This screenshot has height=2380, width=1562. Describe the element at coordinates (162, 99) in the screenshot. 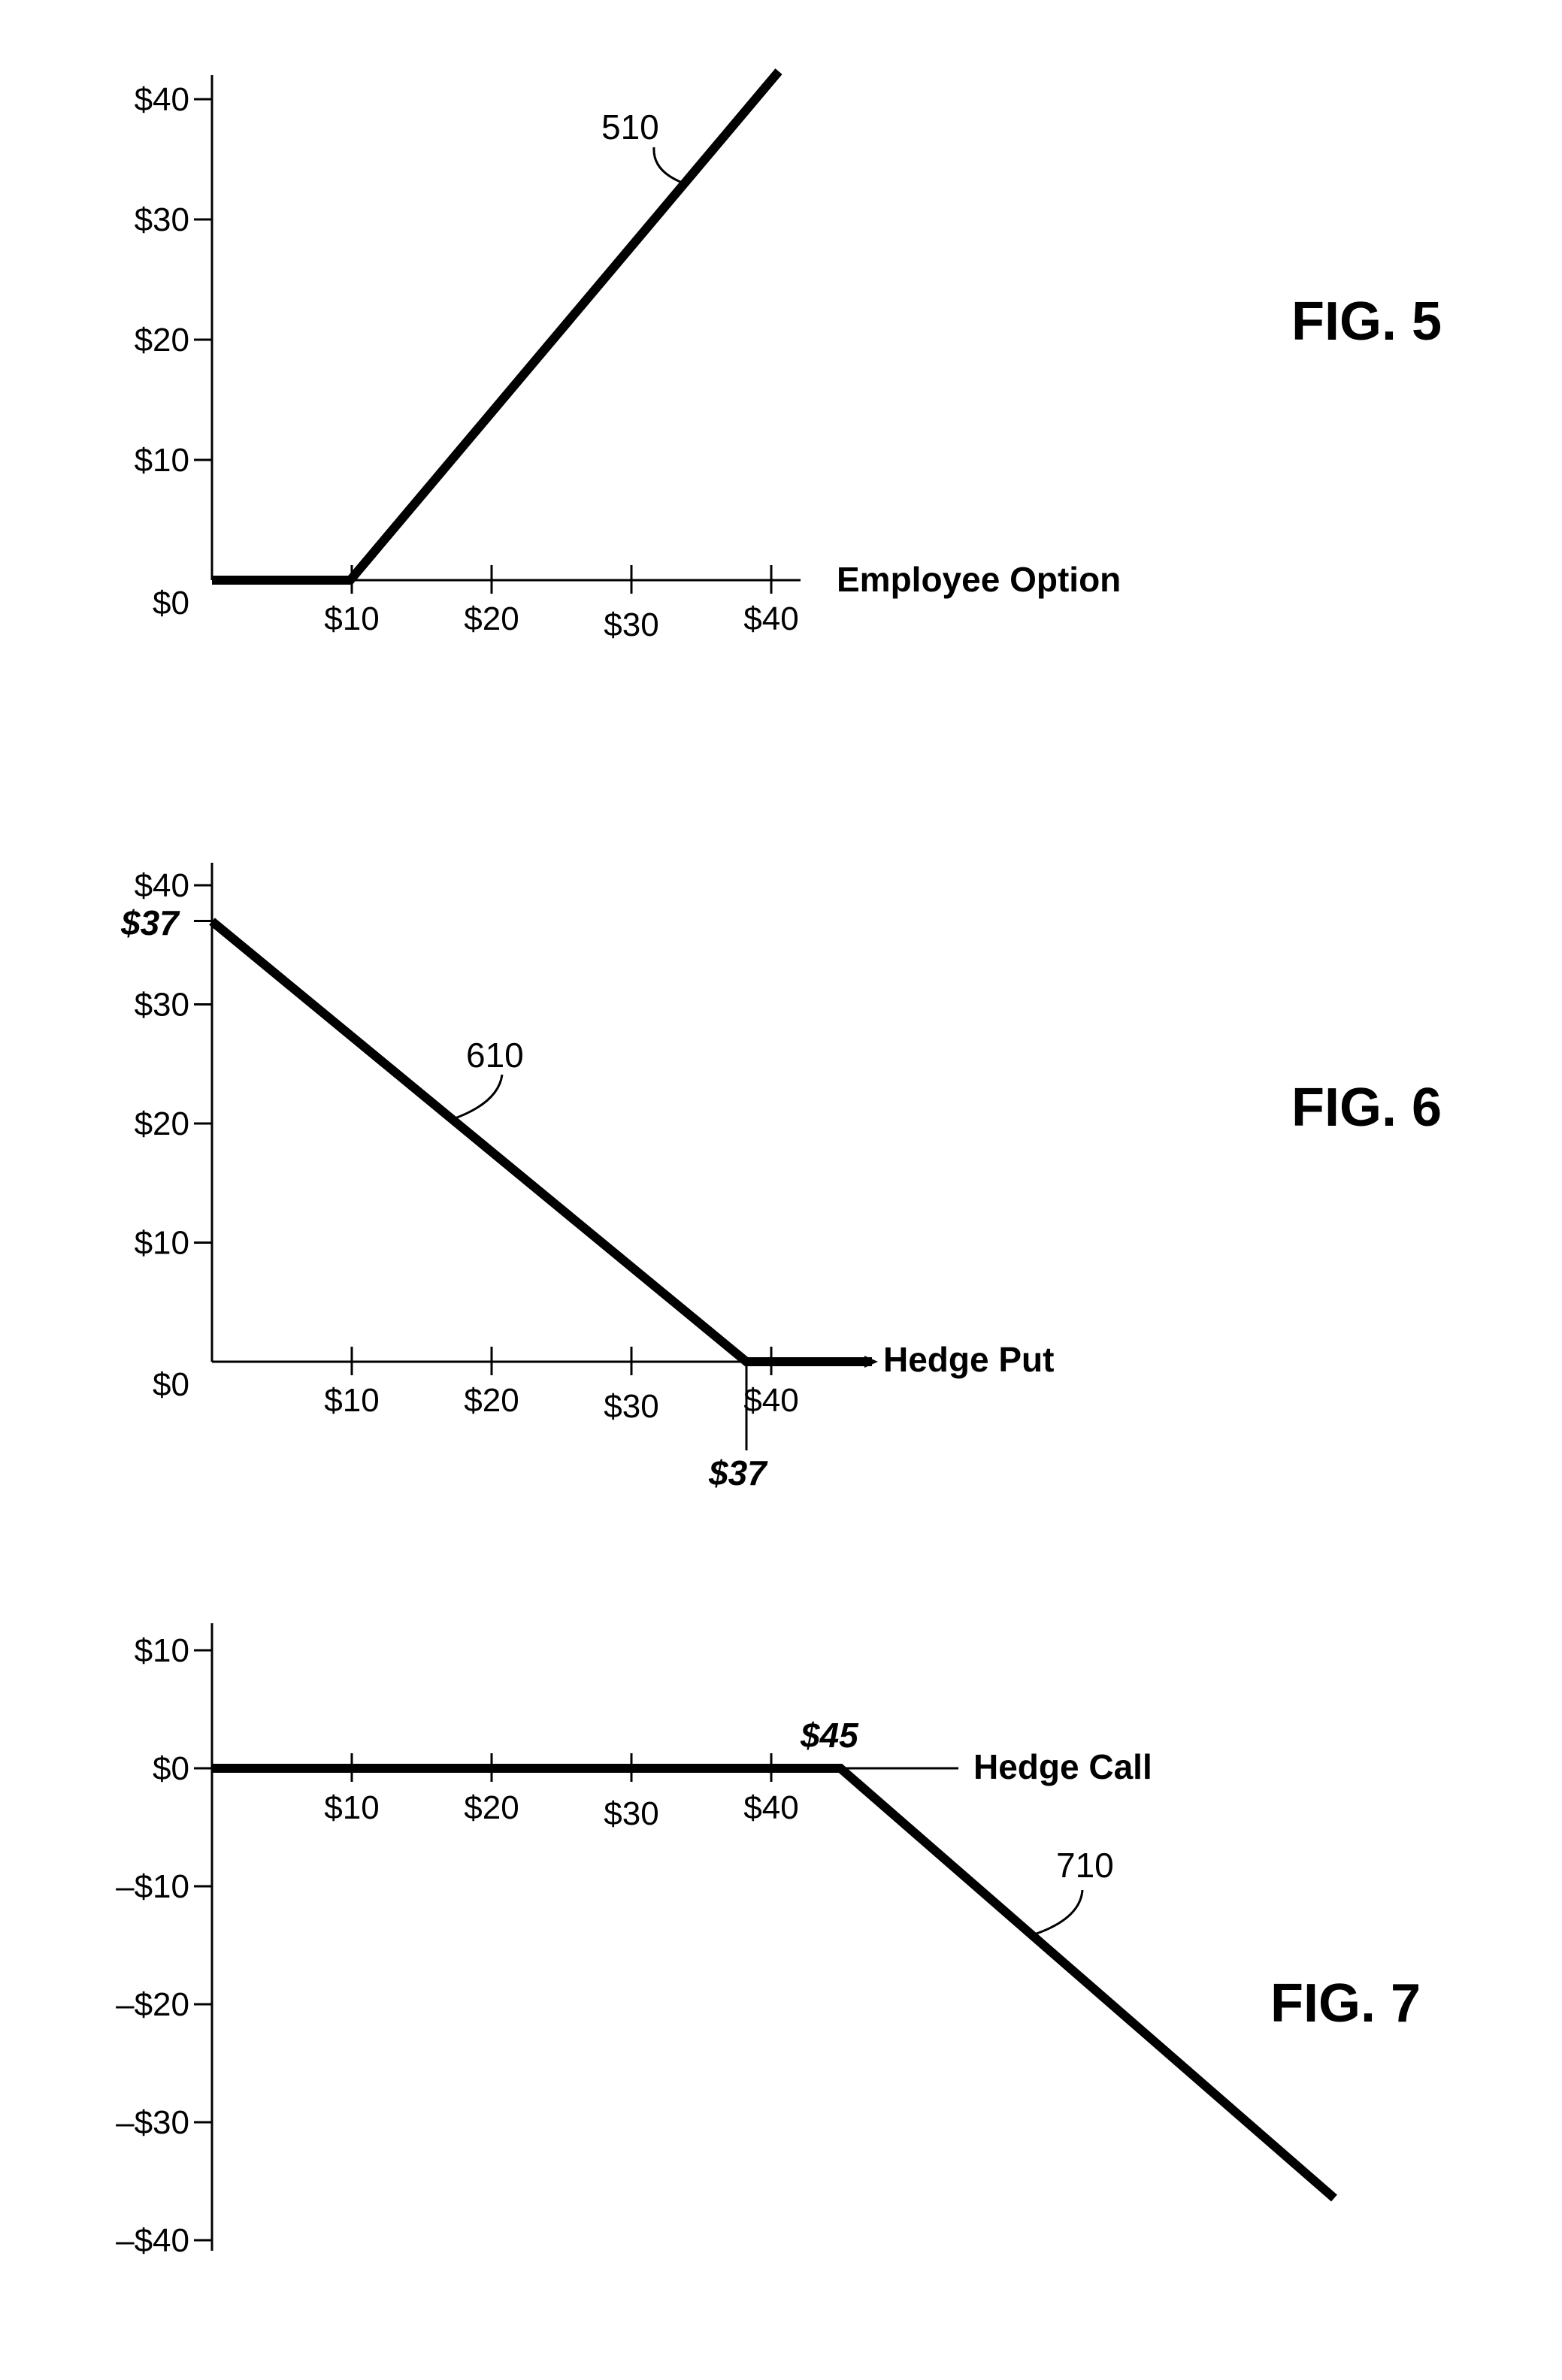

I see `fig5-y-tick-label: $40` at that location.